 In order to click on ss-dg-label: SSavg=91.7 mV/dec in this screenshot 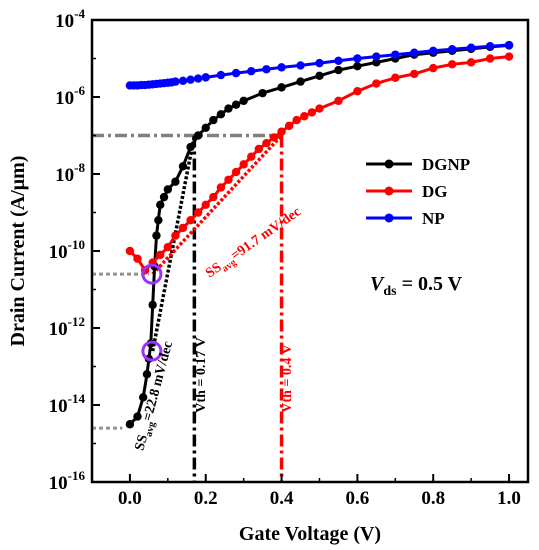, I will do `click(254, 243)`.